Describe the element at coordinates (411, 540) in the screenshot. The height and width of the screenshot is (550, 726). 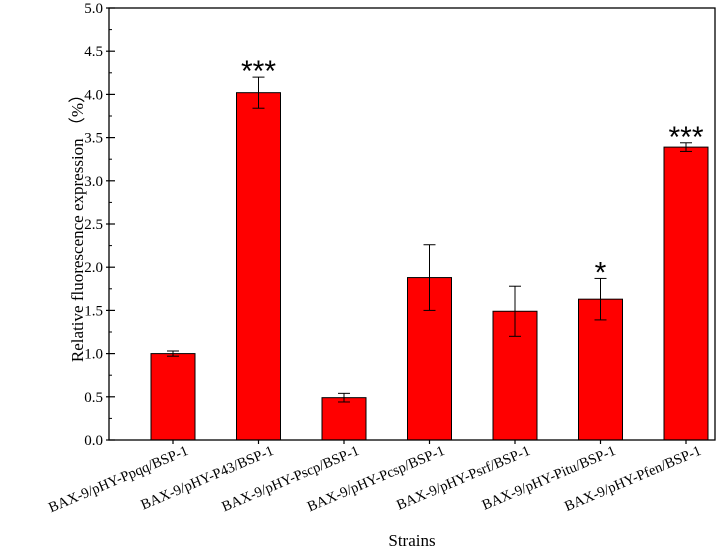
I see `x-axis-title: Strains` at that location.